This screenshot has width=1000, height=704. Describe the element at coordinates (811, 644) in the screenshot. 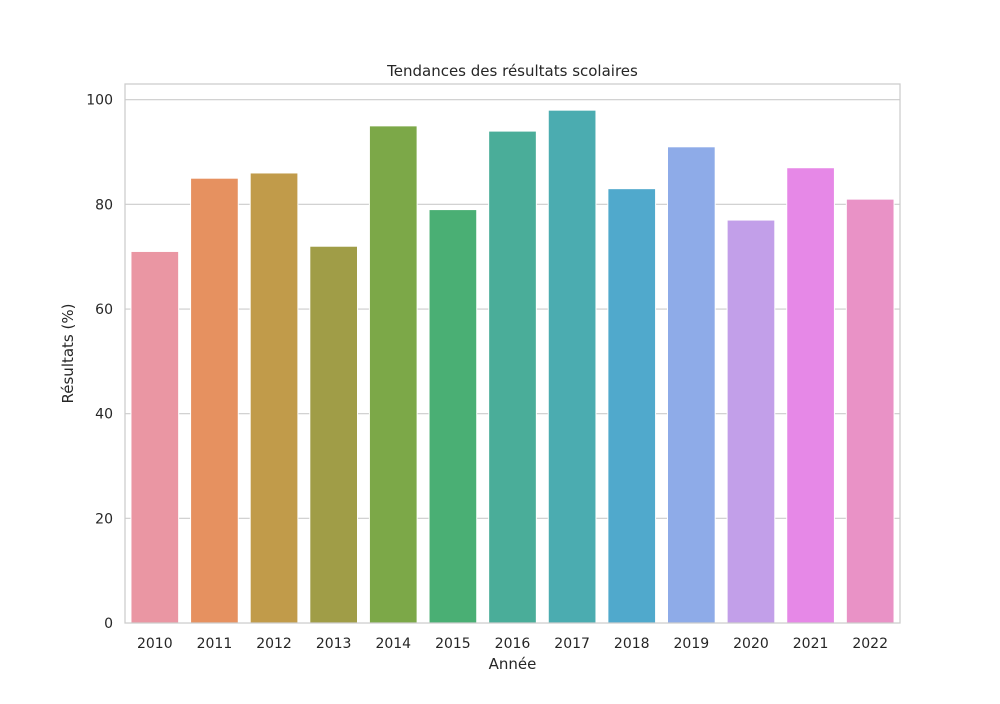

I see `x-tick-label: 2021` at that location.